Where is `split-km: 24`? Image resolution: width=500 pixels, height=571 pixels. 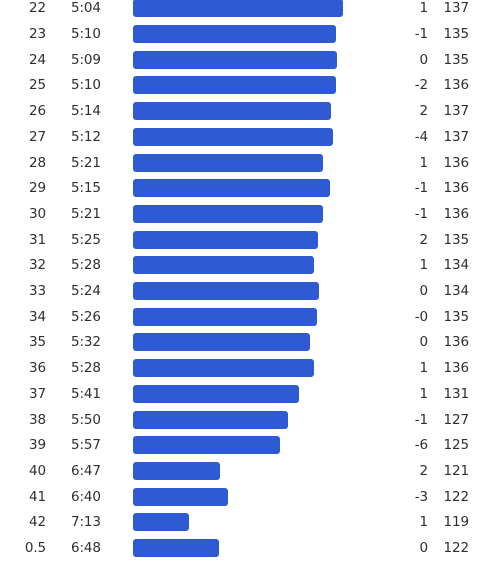 split-km: 24 is located at coordinates (37, 59).